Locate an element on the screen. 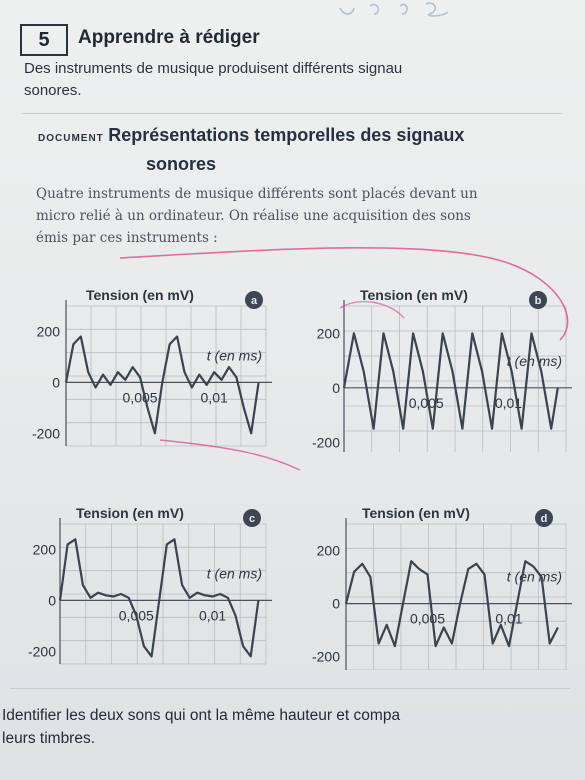  chart-badge-letter: d is located at coordinates (544, 519).